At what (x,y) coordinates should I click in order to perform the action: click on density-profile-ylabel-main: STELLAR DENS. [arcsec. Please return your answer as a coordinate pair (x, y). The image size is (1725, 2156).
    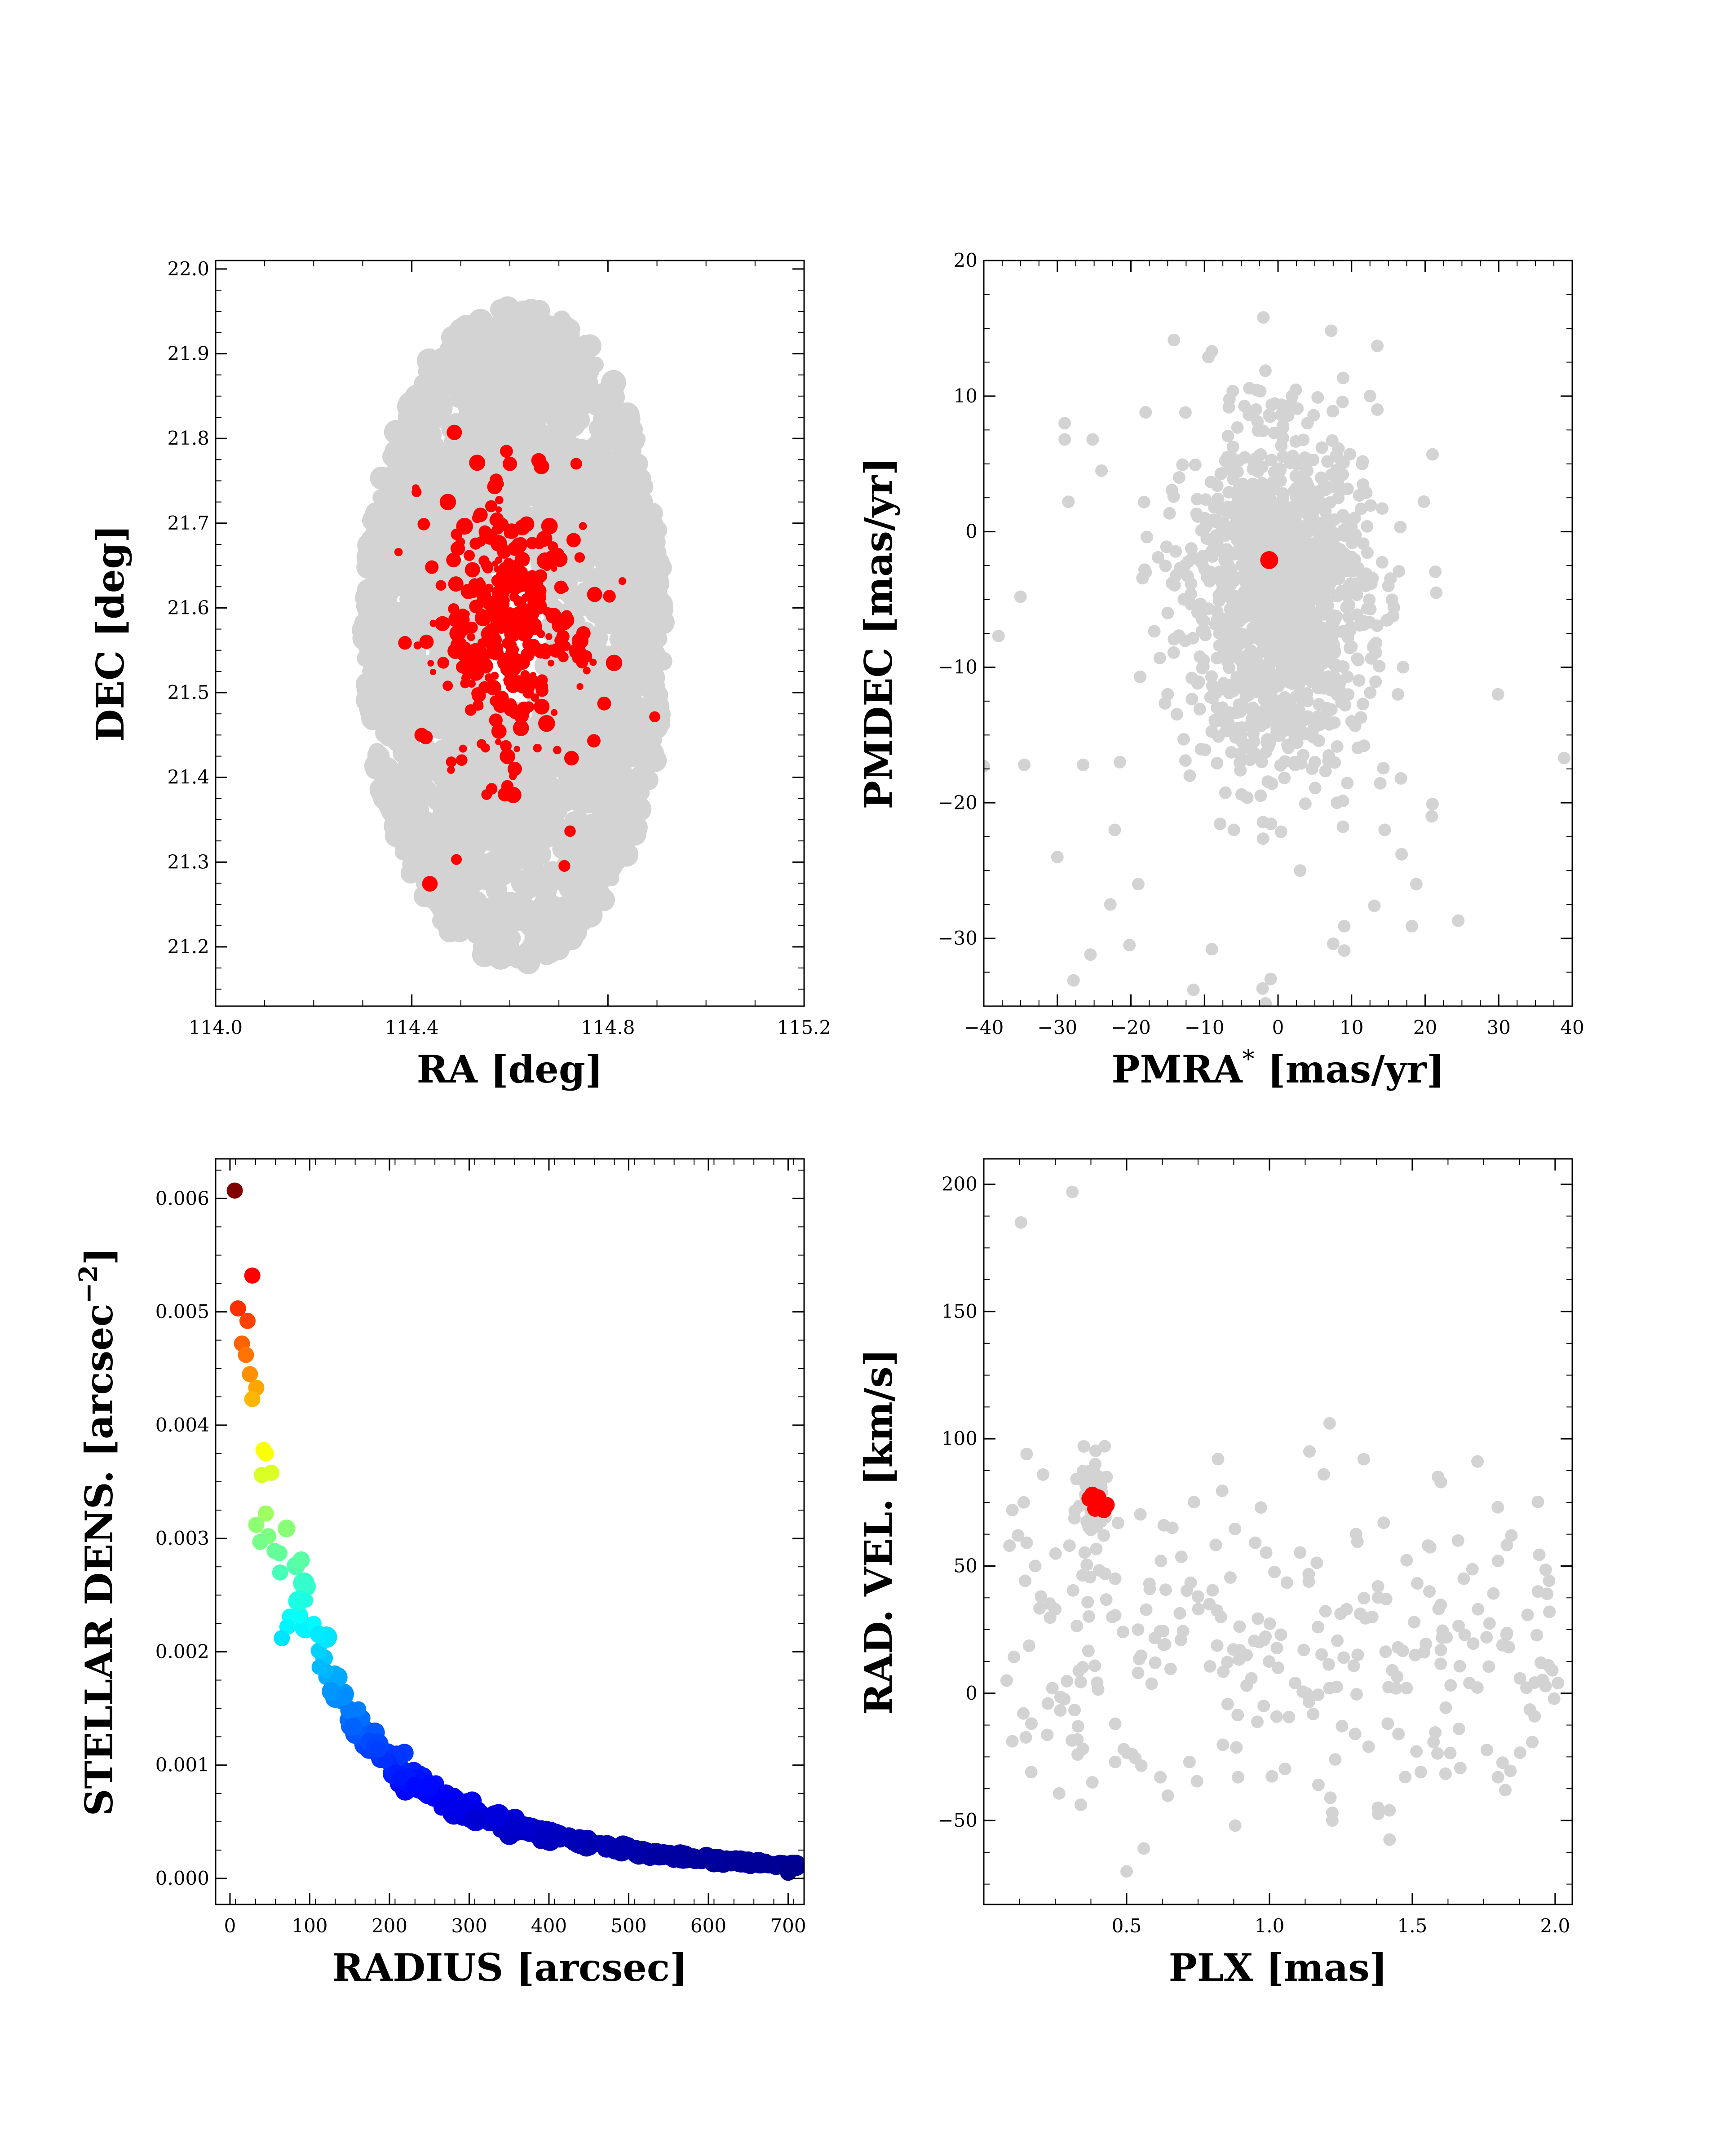
    Looking at the image, I should click on (99, 1560).